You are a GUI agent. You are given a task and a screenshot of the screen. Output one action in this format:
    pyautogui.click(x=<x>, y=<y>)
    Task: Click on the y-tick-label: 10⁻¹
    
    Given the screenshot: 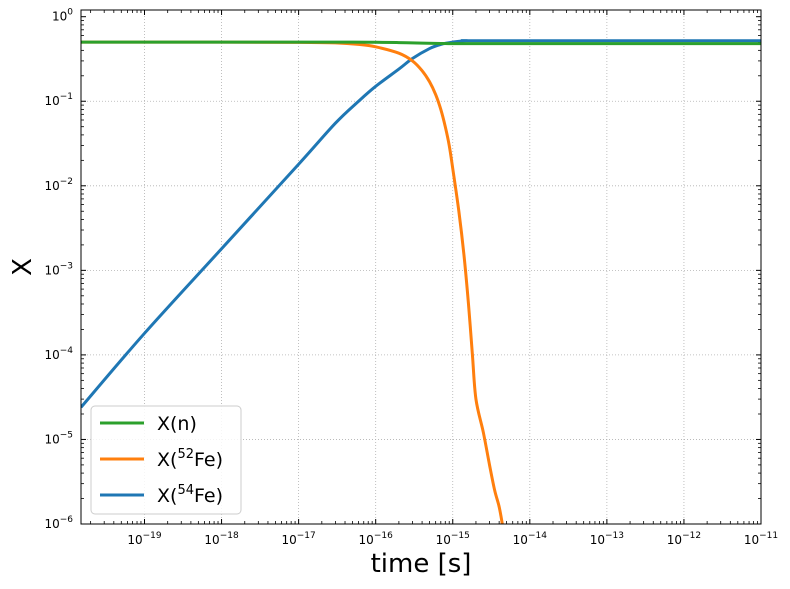 What is the action you would take?
    pyautogui.click(x=58, y=100)
    